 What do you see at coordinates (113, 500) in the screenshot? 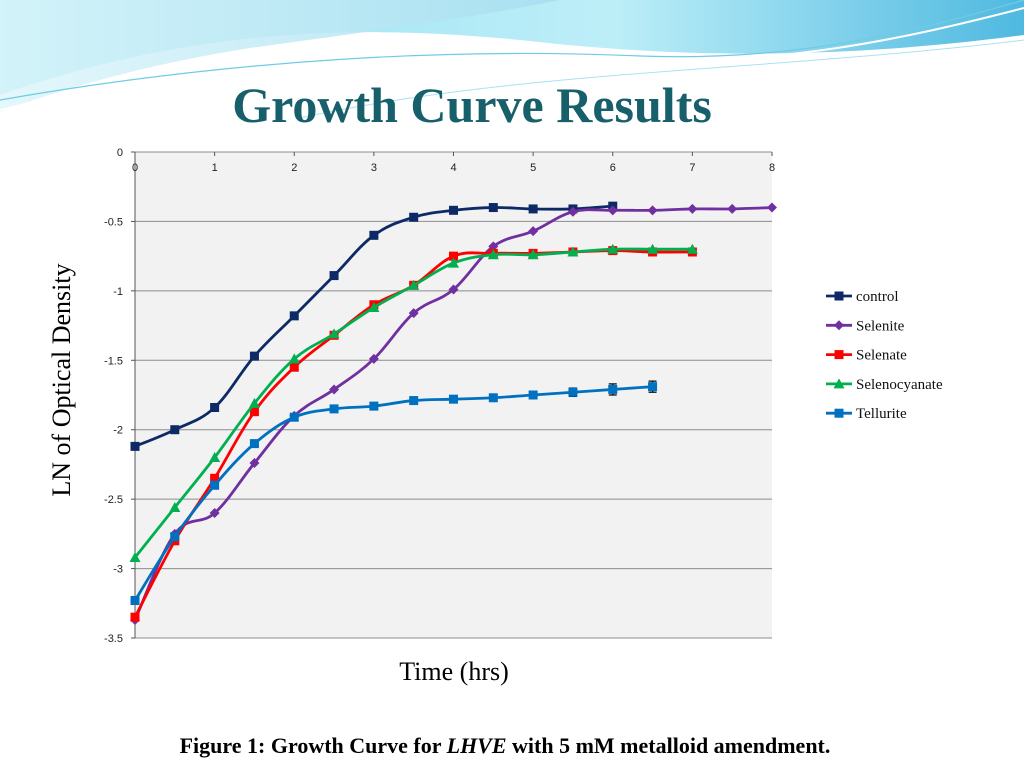
I see `y-tick-label: -2.5` at bounding box center [113, 500].